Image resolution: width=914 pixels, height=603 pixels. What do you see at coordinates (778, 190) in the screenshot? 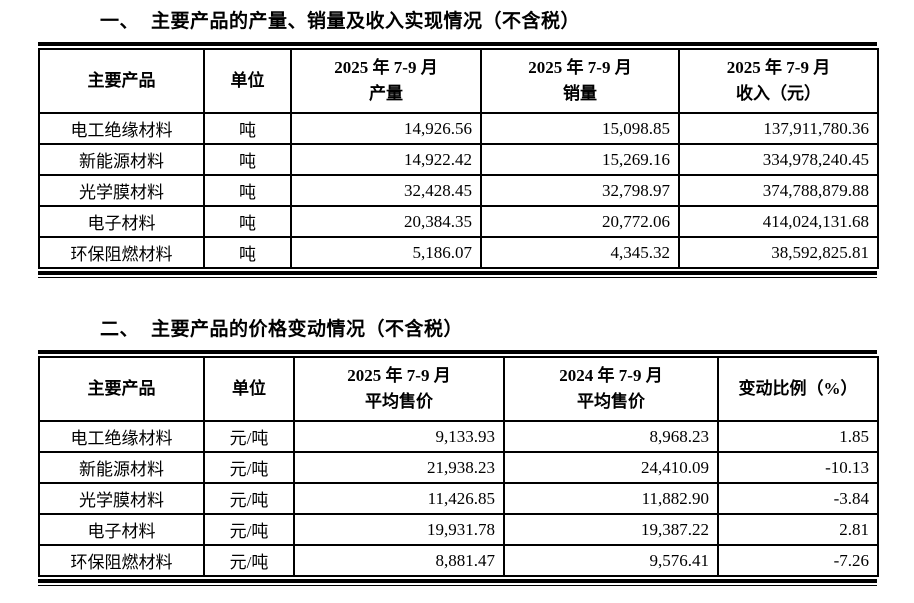
I see `value-cell: 374,788,879.88` at bounding box center [778, 190].